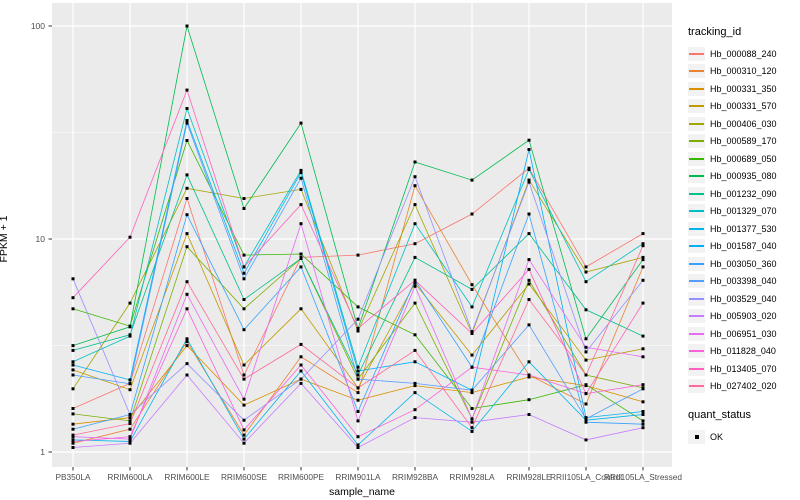  Describe the element at coordinates (744, 124) in the screenshot. I see `legend-item-Hb_000406_030: Hb_000406_030` at that location.